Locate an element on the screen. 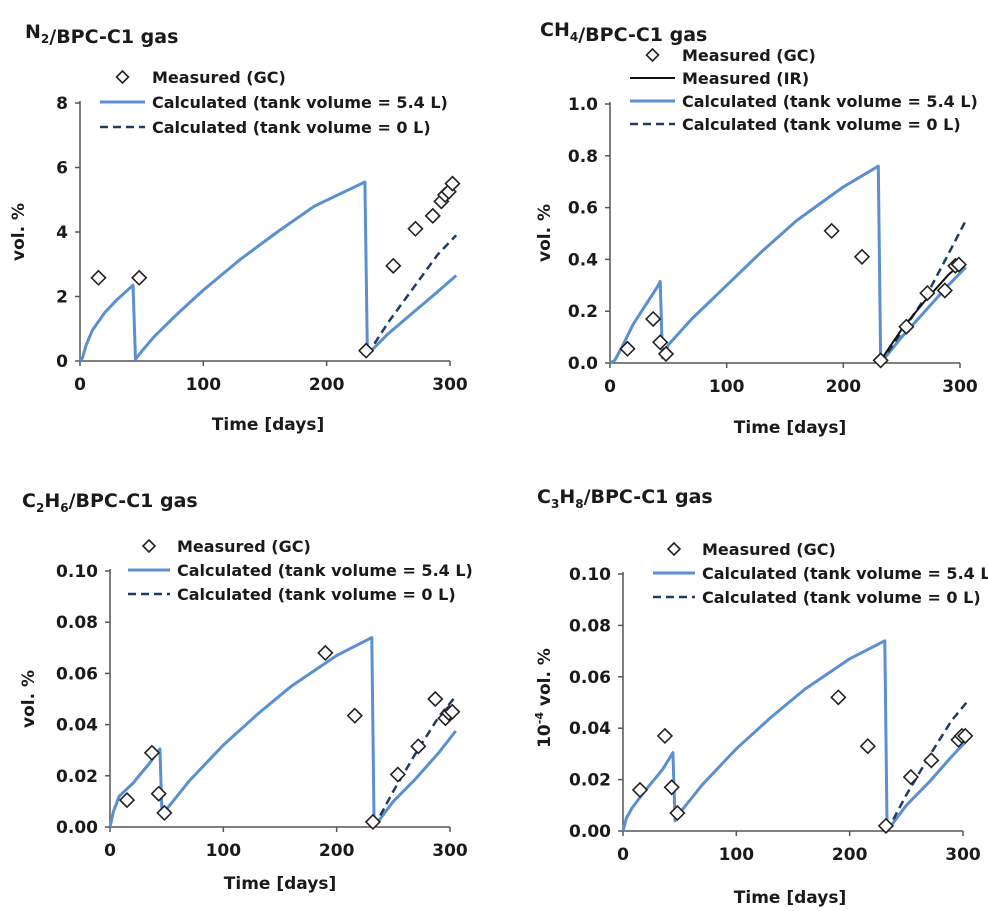 The image size is (988, 911). y-tick-label: 0.10 is located at coordinates (77, 572).